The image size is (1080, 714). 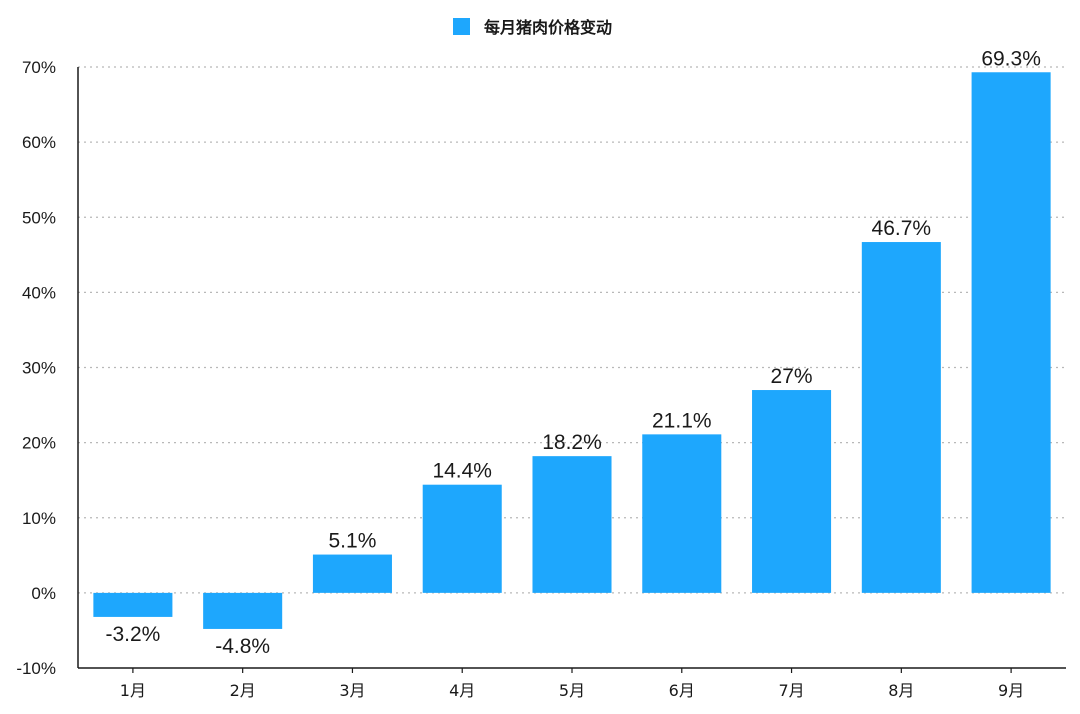 What do you see at coordinates (462, 690) in the screenshot?
I see `x-tick-label: 4月` at bounding box center [462, 690].